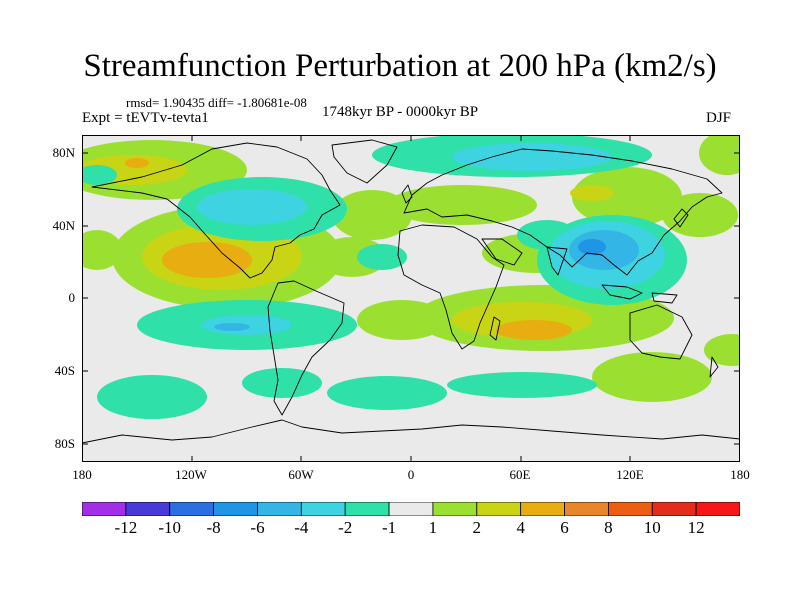 This screenshot has height=600, width=800. I want to click on coast-madagascar, so click(495, 328).